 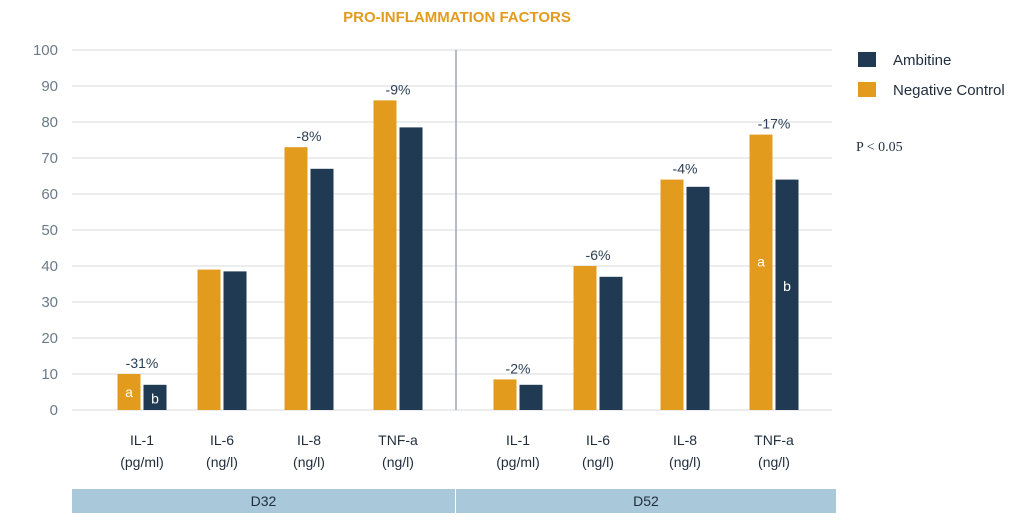 What do you see at coordinates (49, 158) in the screenshot?
I see `y-tick-label: 70` at bounding box center [49, 158].